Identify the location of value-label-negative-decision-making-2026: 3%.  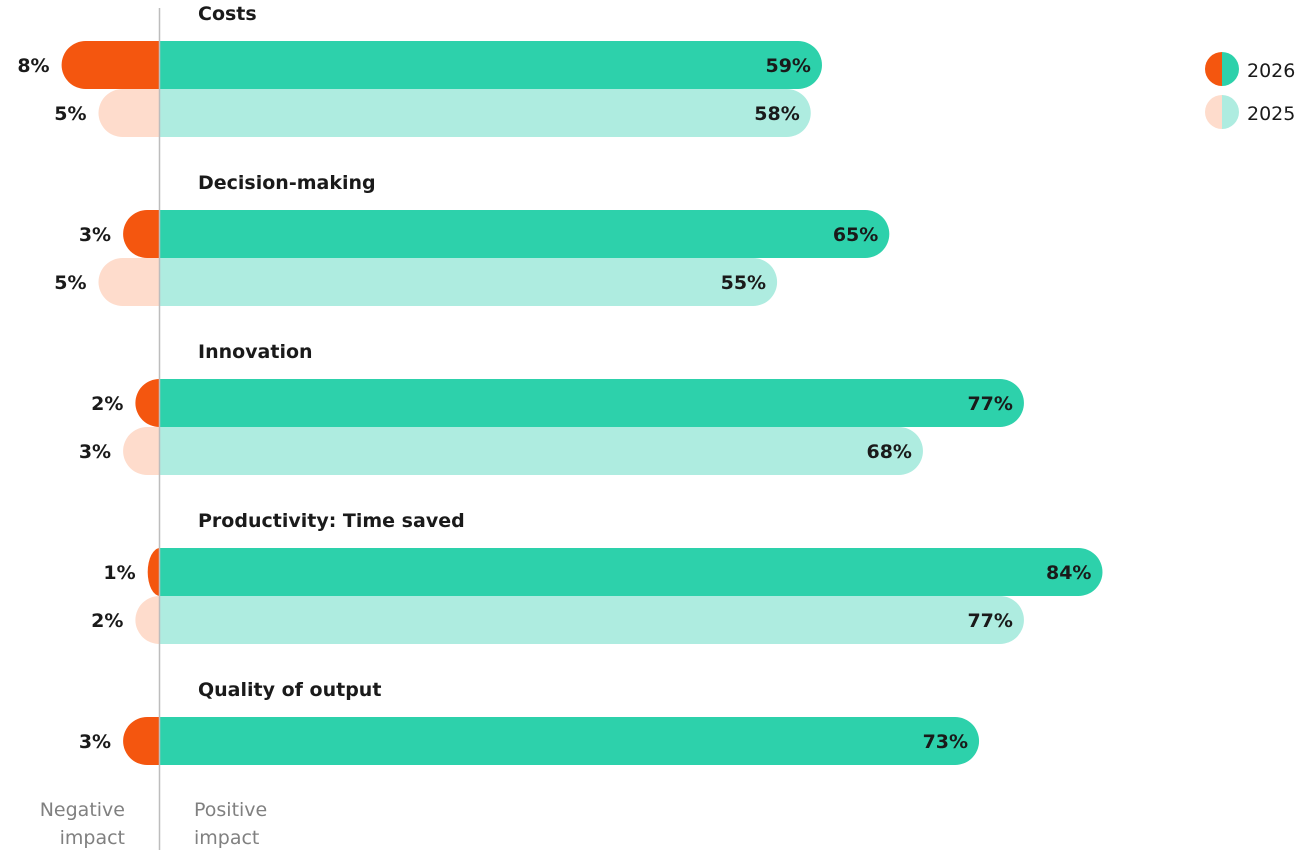
(95, 235).